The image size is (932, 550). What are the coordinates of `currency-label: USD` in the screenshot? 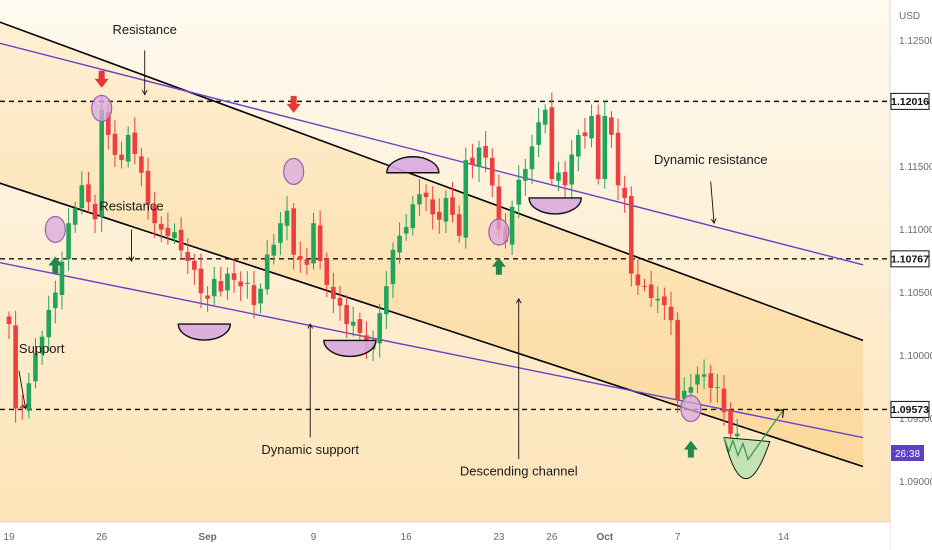 It's located at (909, 16).